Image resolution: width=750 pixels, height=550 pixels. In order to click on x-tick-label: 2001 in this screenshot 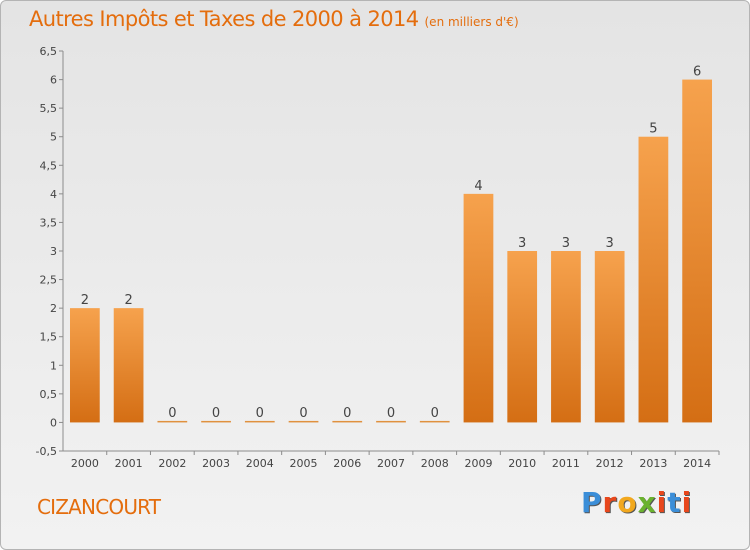, I will do `click(129, 463)`.